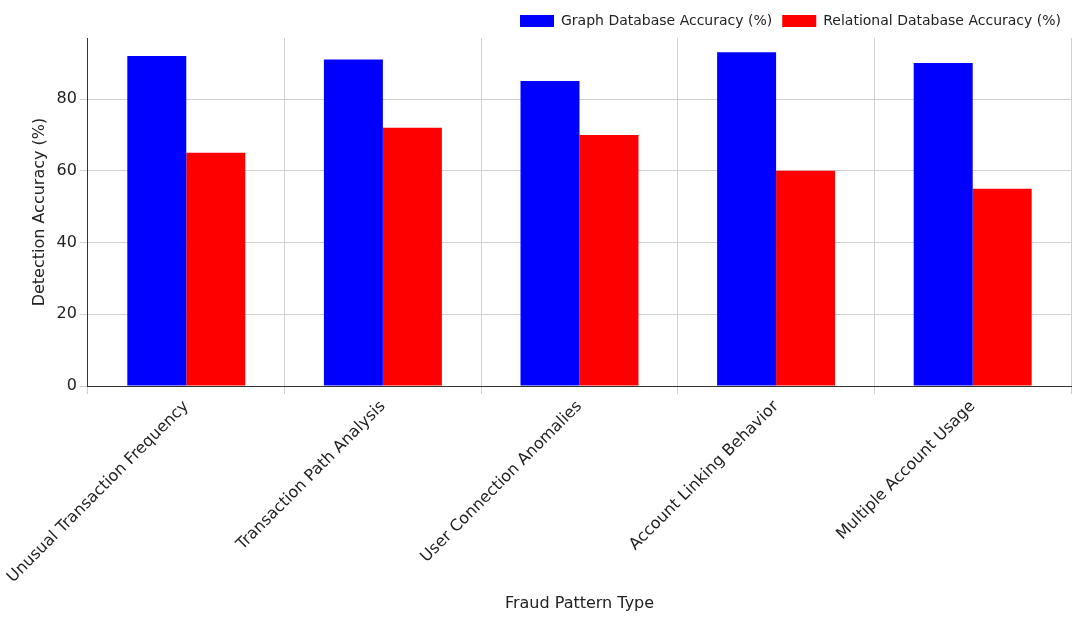  What do you see at coordinates (579, 602) in the screenshot?
I see `x-axis-title: Fraud Pattern Type` at bounding box center [579, 602].